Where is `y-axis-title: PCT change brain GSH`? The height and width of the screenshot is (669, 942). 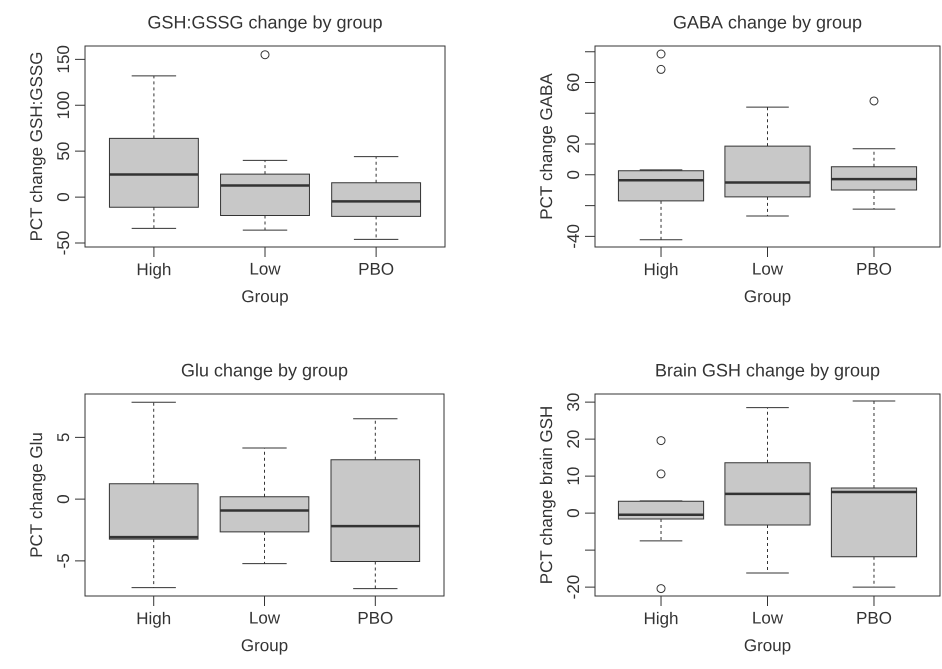
y-axis-title: PCT change brain GSH is located at coordinates (548, 495).